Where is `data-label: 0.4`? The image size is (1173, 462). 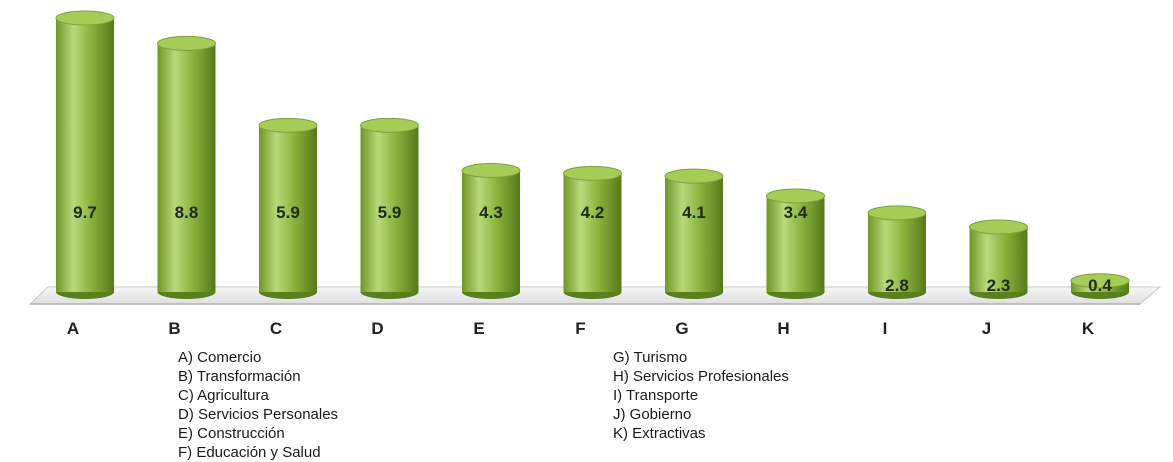 data-label: 0.4 is located at coordinates (1100, 285).